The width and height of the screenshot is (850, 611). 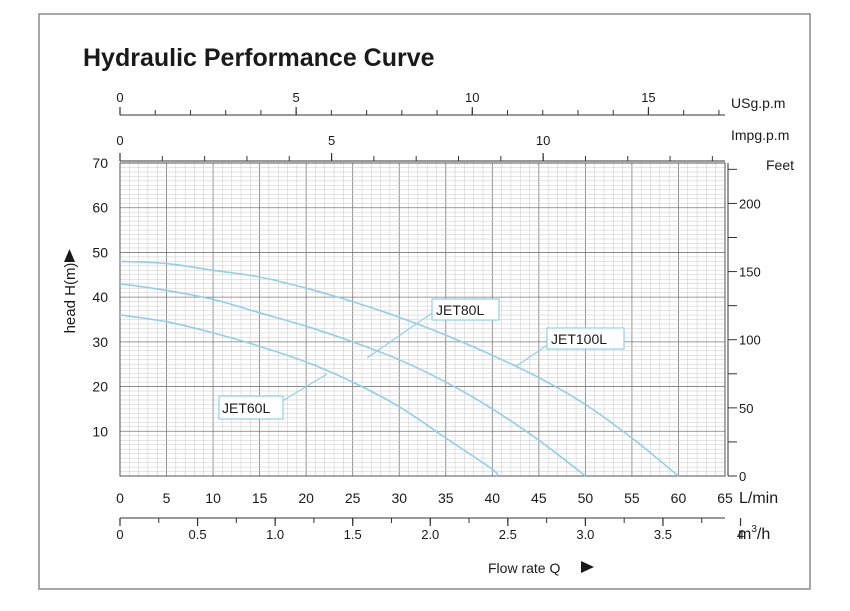 What do you see at coordinates (742, 476) in the screenshot?
I see `feet-tick-label: 0` at bounding box center [742, 476].